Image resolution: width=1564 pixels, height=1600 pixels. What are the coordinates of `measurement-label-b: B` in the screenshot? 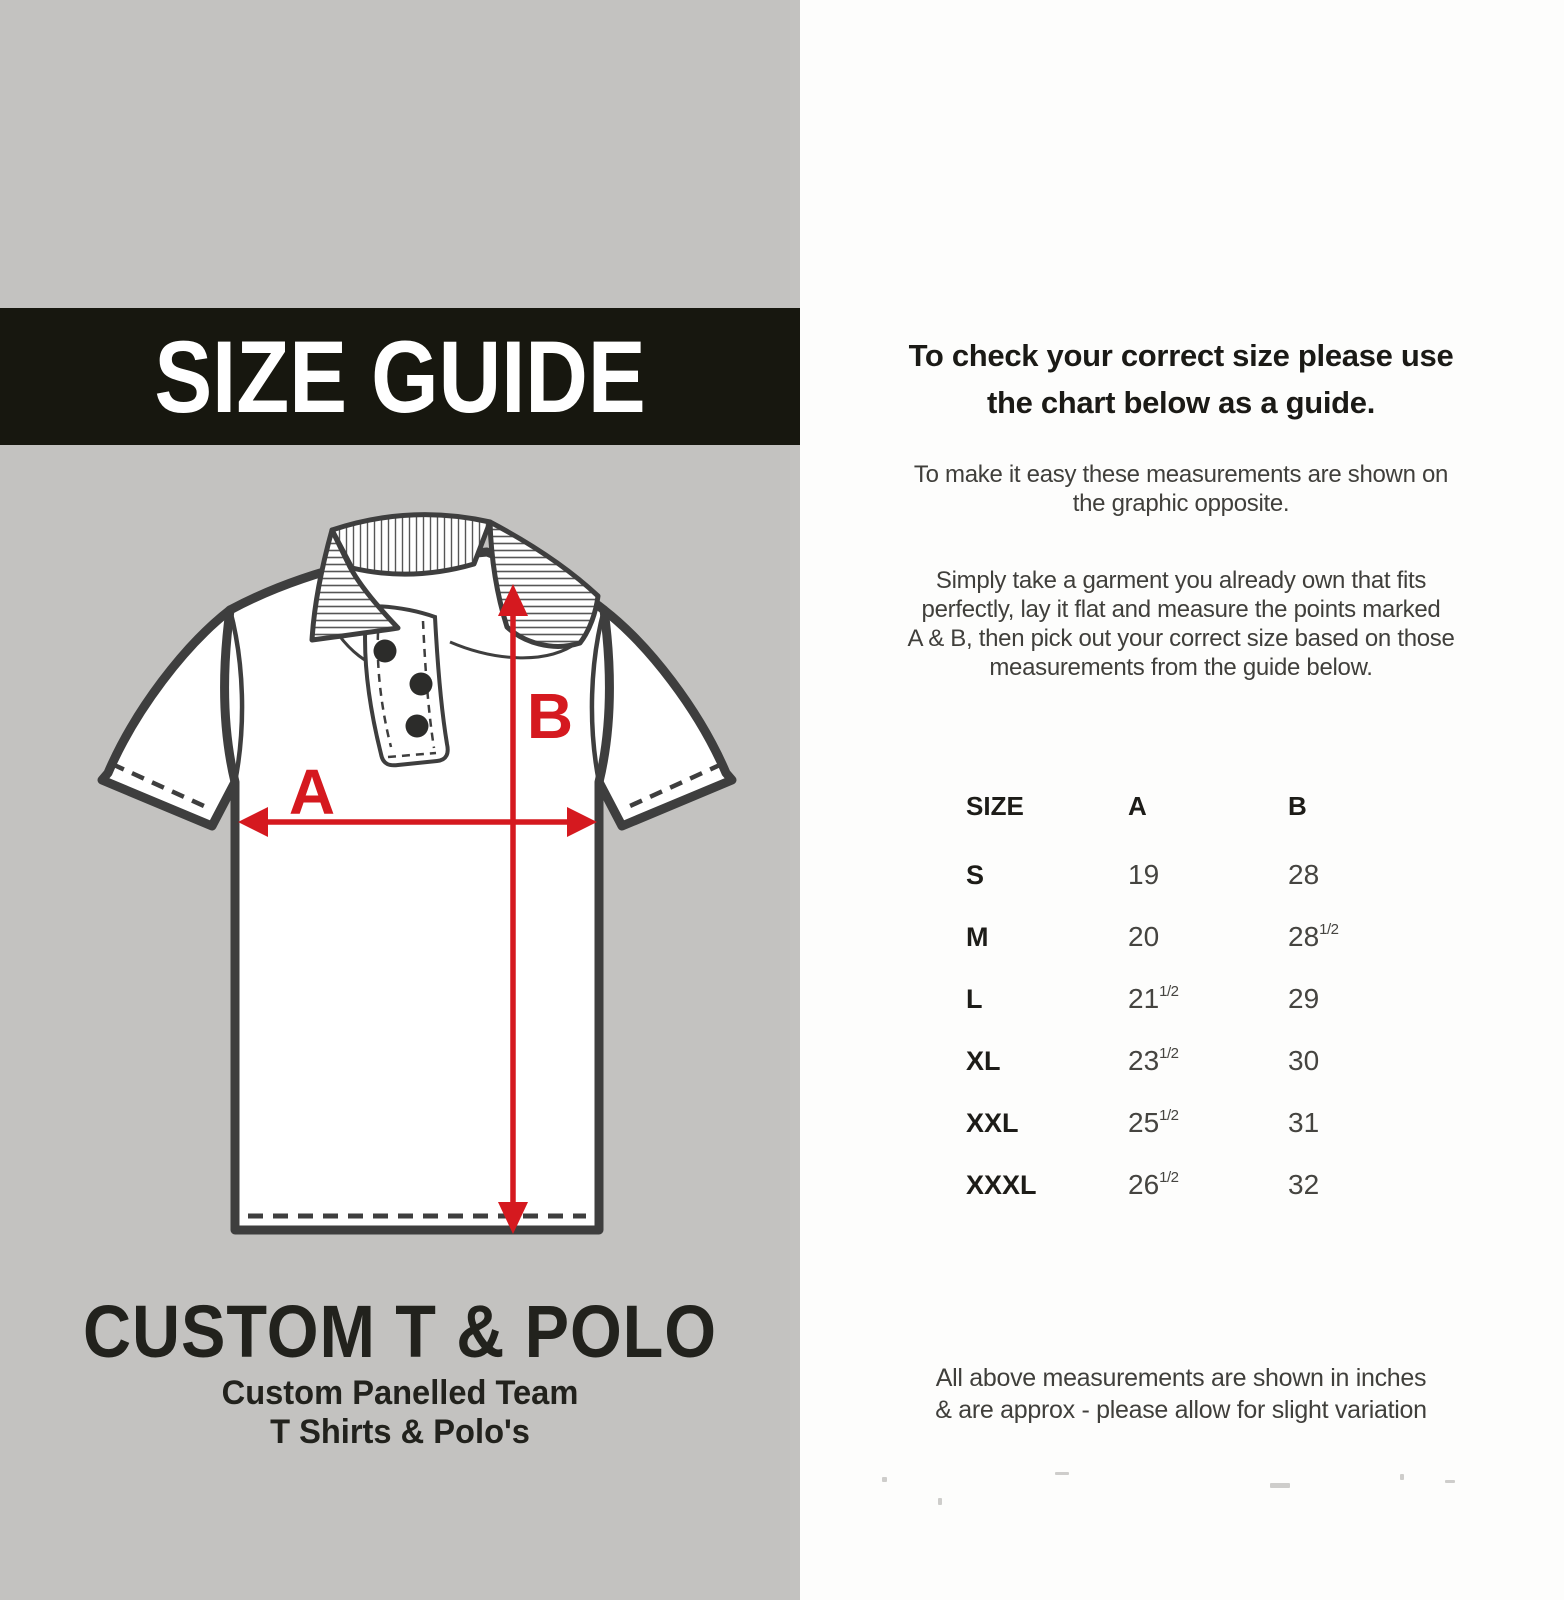 It's located at (550, 716).